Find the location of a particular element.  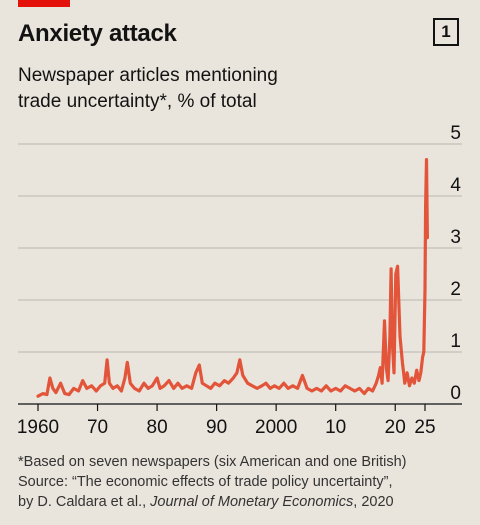

x-tick-label-1960: 1960 is located at coordinates (38, 427).